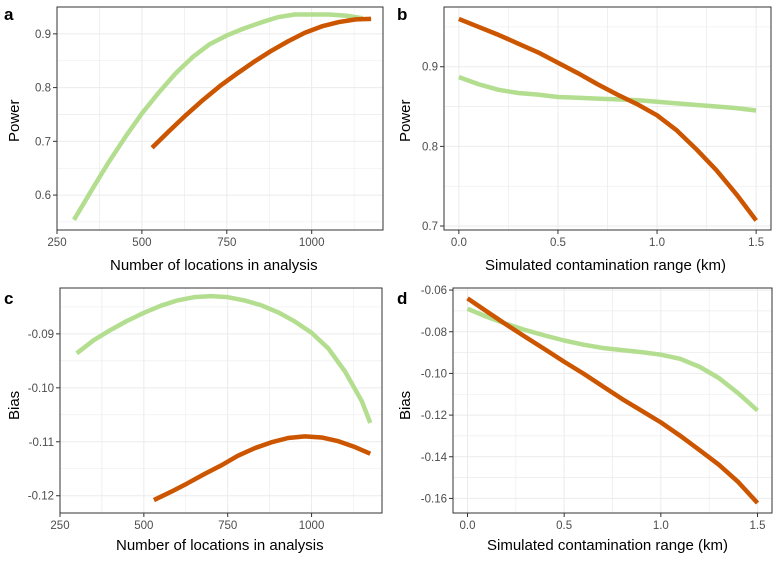 Image resolution: width=779 pixels, height=562 pixels. Describe the element at coordinates (9, 14) in the screenshot. I see `panel-letter-a: a` at that location.